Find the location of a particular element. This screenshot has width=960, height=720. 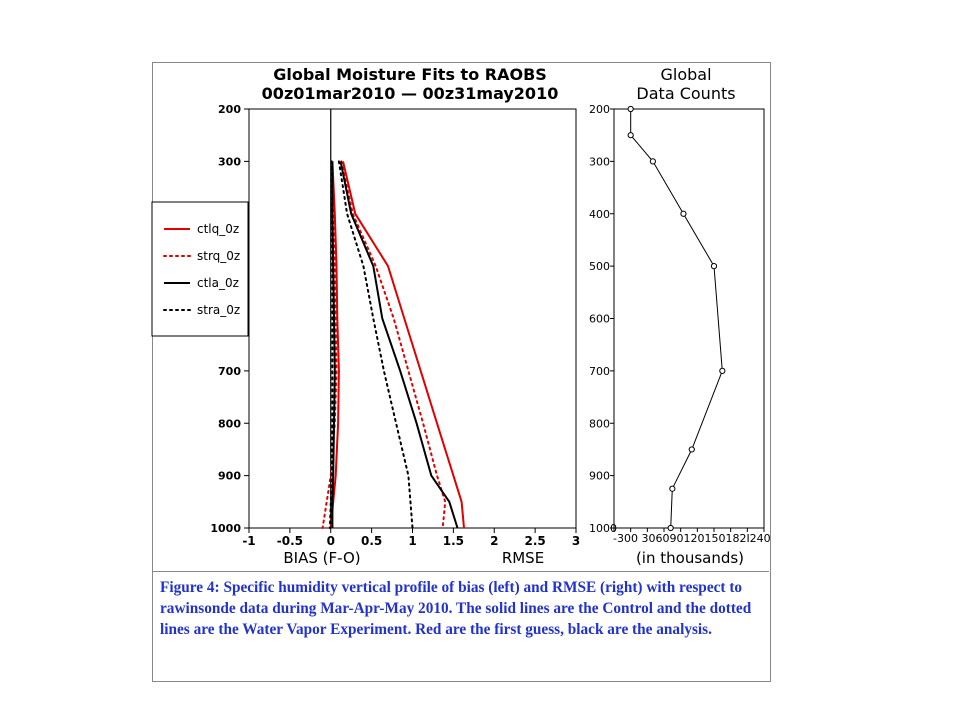

x-tick-label: 0.5 is located at coordinates (371, 541).